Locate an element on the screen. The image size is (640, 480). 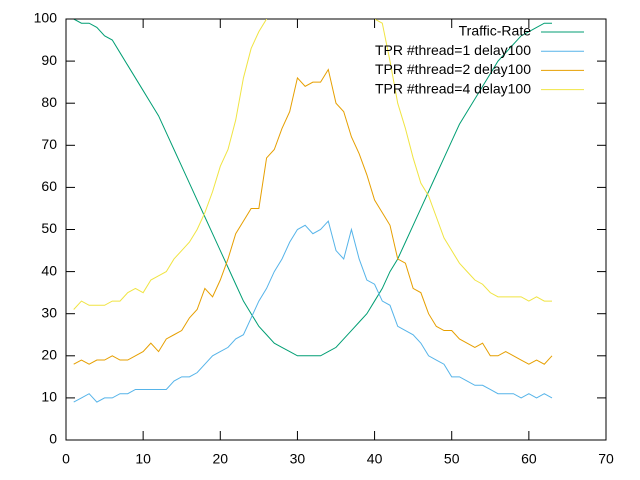
x-tick-label: 0 is located at coordinates (66, 459).